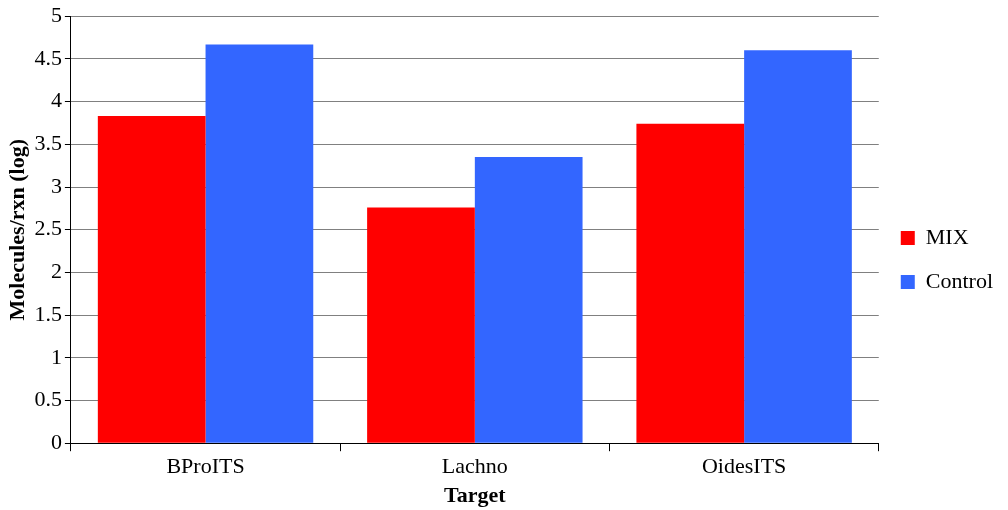  What do you see at coordinates (744, 466) in the screenshot?
I see `x-tick-label: OidesITS` at bounding box center [744, 466].